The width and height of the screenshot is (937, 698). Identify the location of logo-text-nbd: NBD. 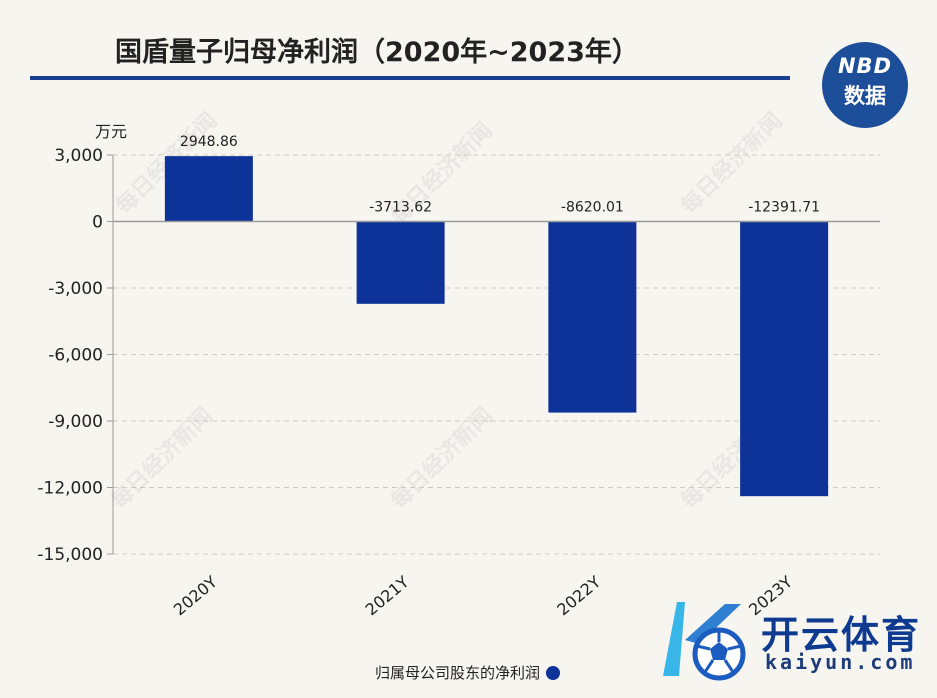
(864, 66).